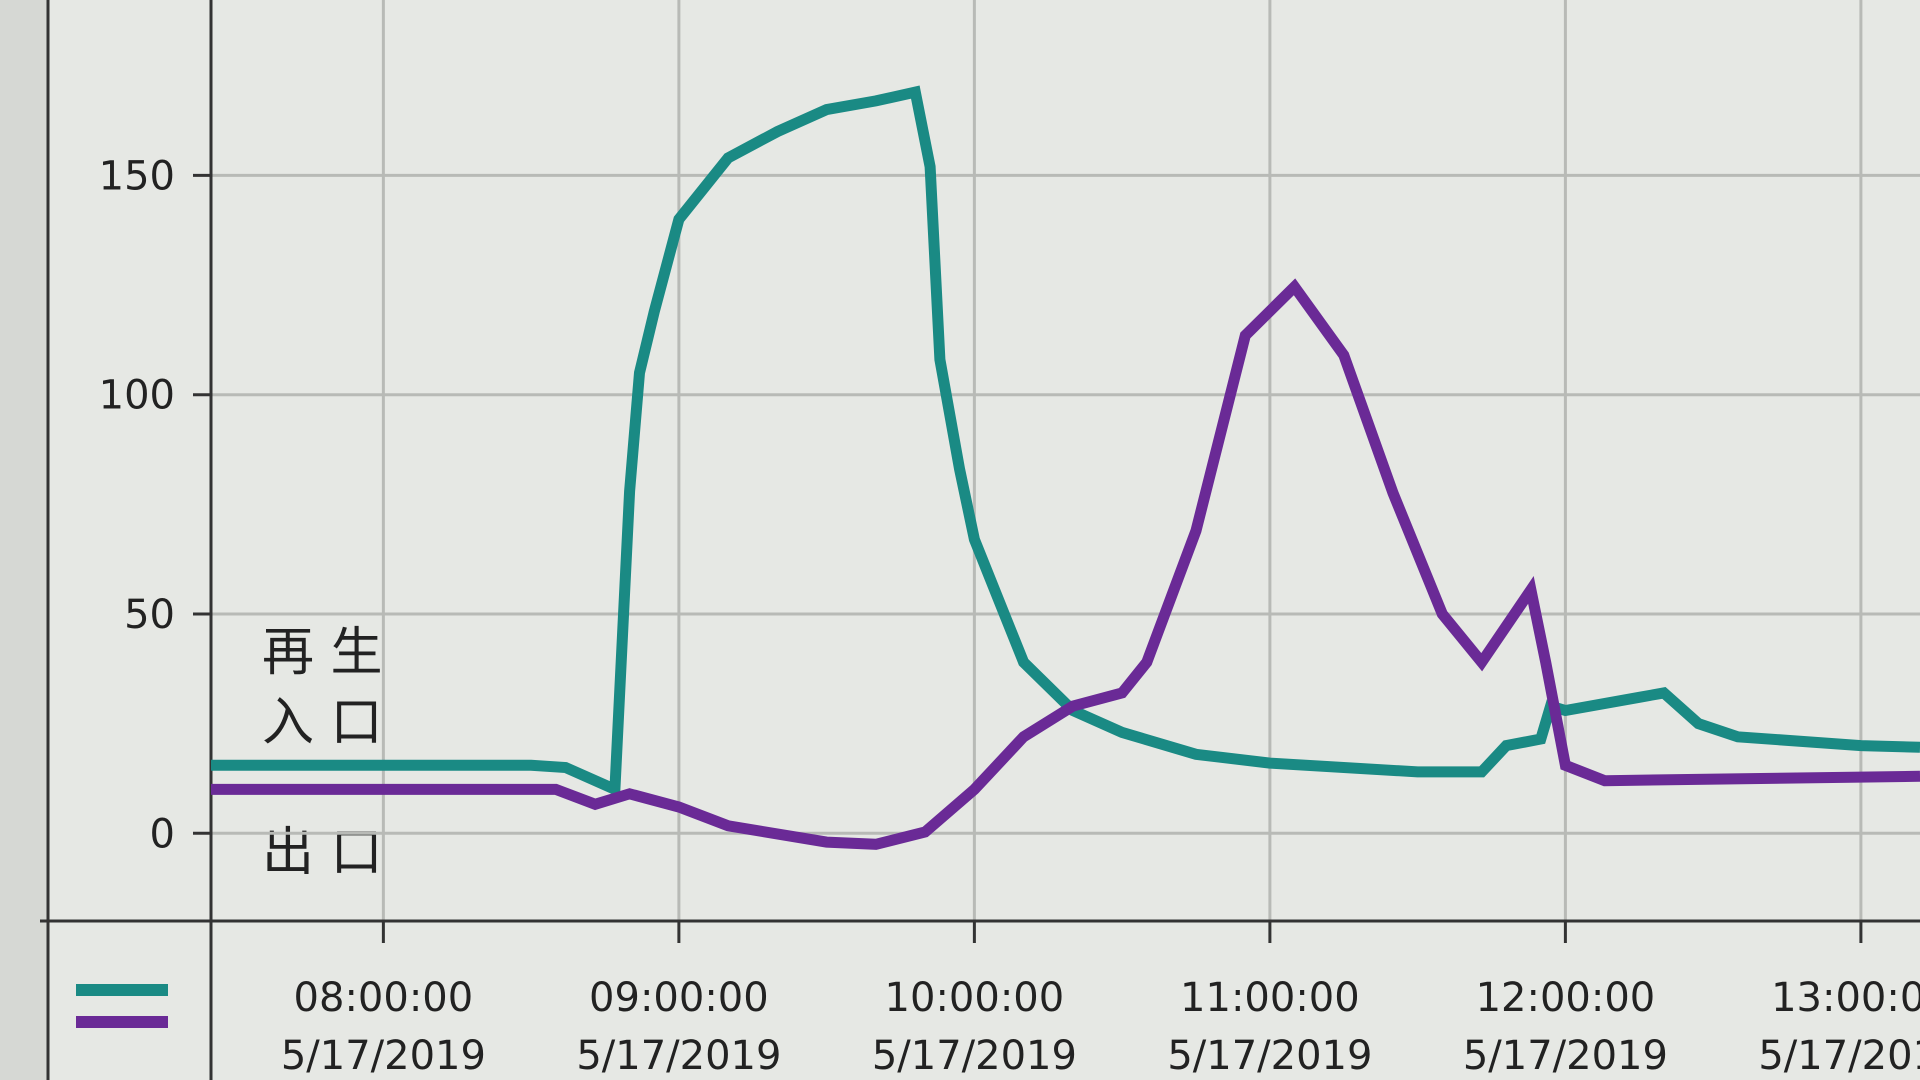 Image resolution: width=1920 pixels, height=1080 pixels. Describe the element at coordinates (322, 723) in the screenshot. I see `annotation: 入 口` at that location.